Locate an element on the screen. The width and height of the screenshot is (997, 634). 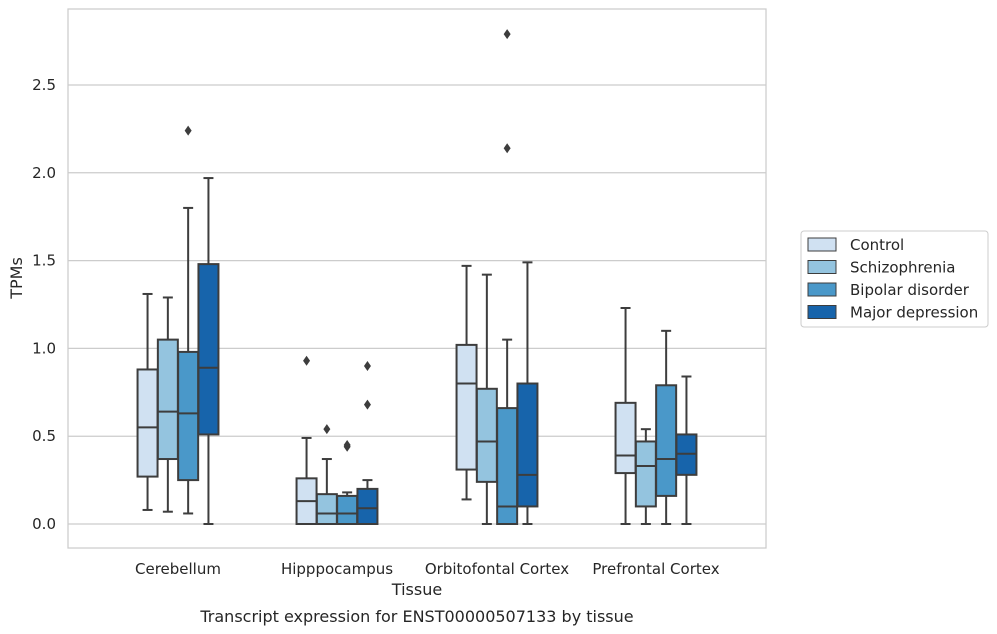
y-tick-label: 0.0 is located at coordinates (44, 524).